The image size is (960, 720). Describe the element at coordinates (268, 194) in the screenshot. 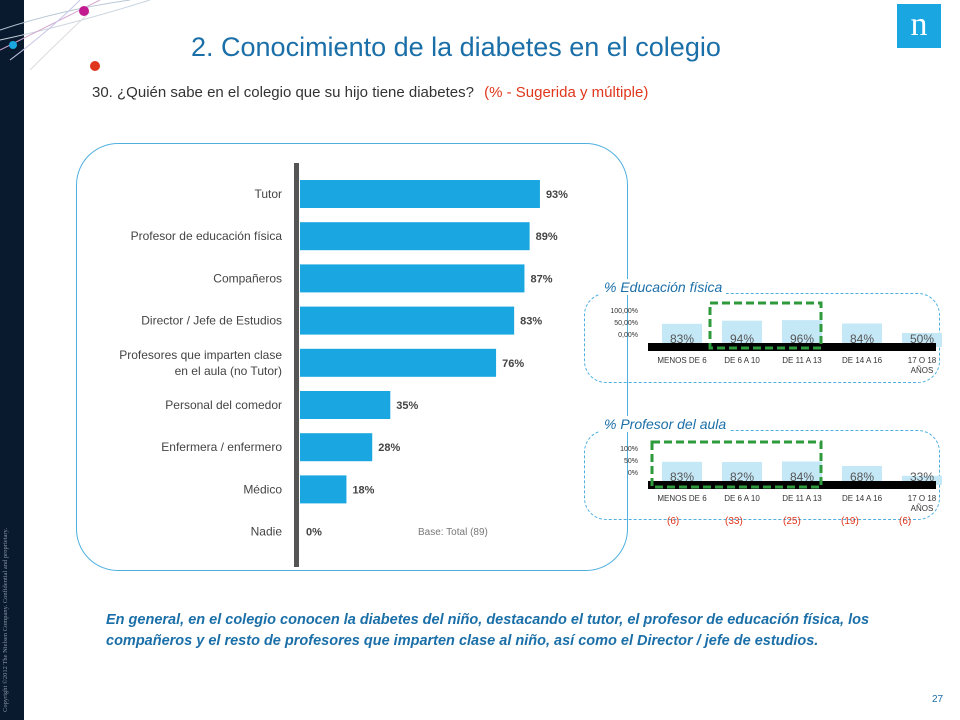

I see `category-label-0: Tutor` at that location.